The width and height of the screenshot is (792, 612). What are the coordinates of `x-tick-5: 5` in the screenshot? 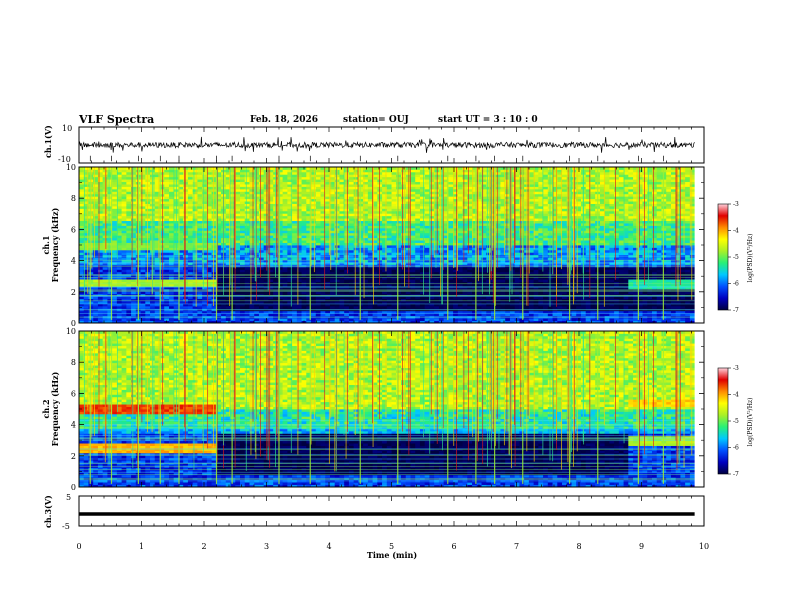 It's located at (391, 546).